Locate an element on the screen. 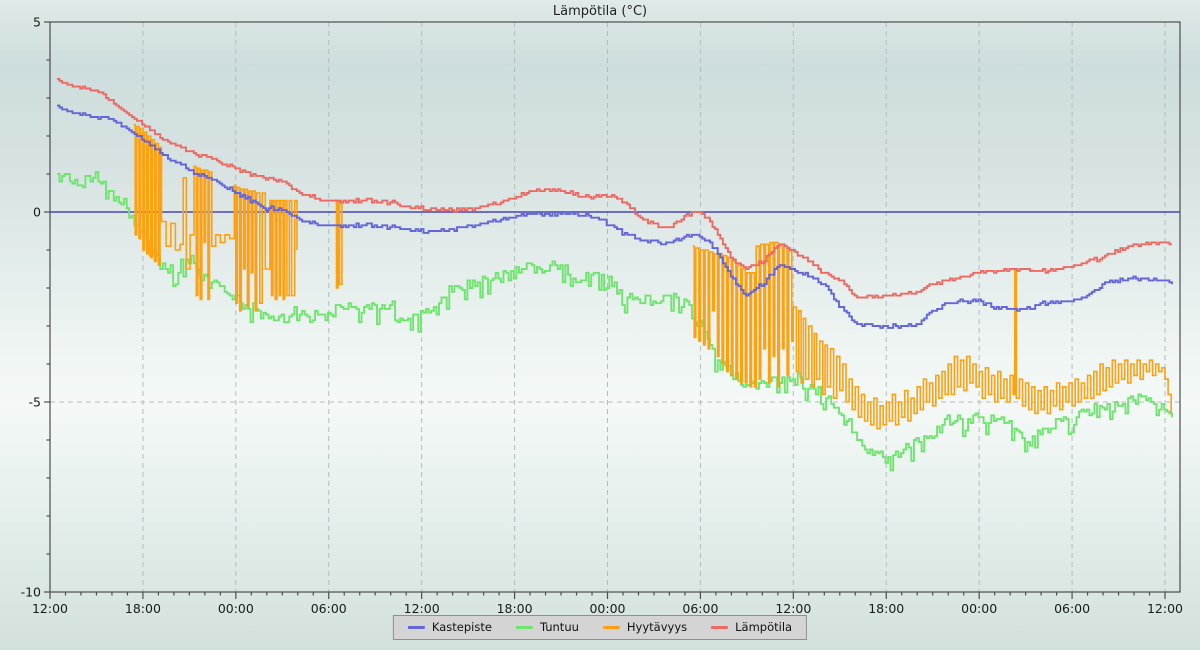  legend-label: Kastepiste is located at coordinates (461, 626).